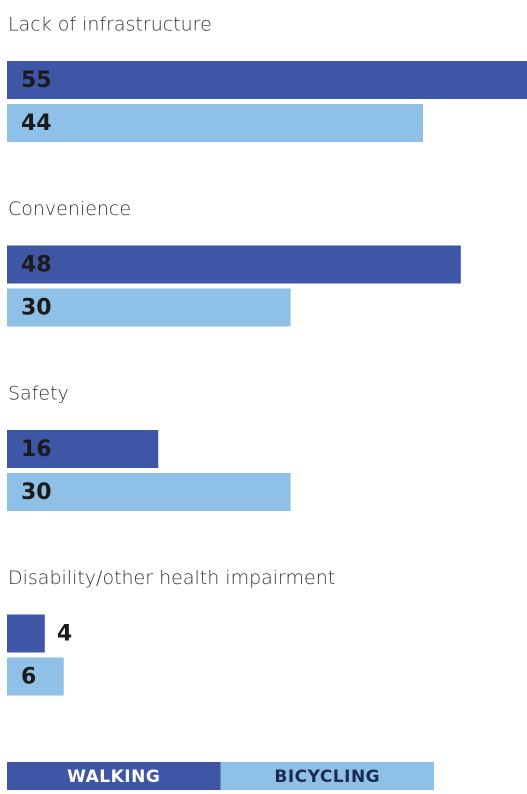 The image size is (527, 794). Describe the element at coordinates (36, 449) in the screenshot. I see `value-label: 16` at that location.